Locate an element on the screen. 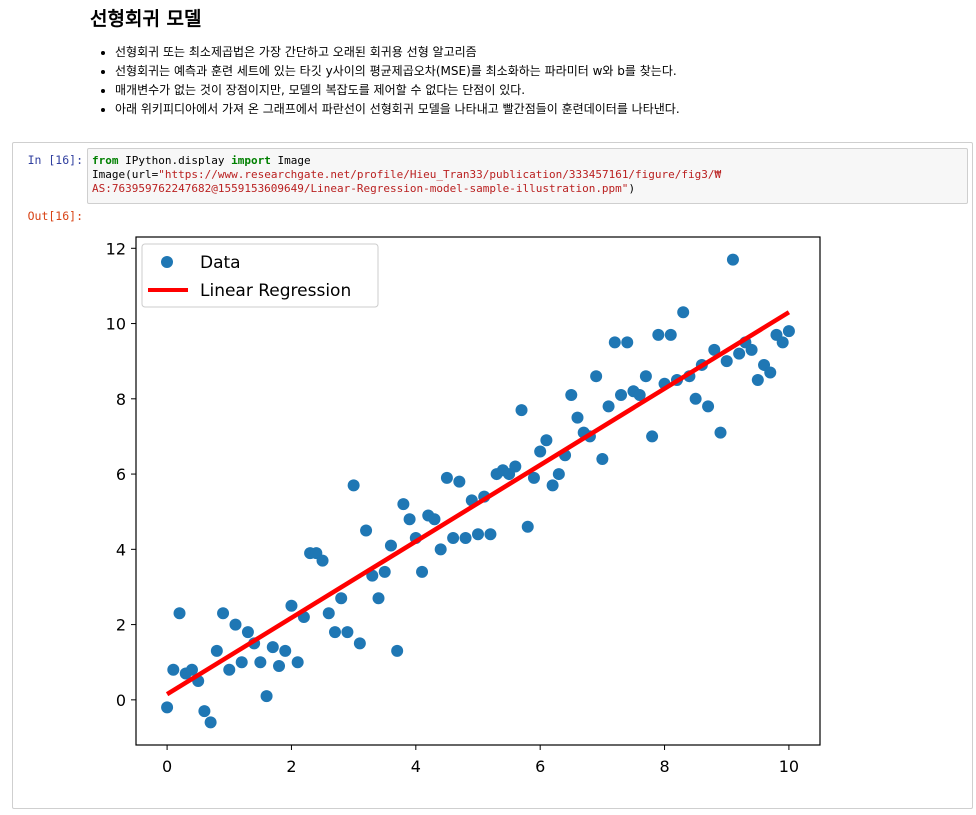 This screenshot has width=976, height=815. x-tick-label: 4 is located at coordinates (416, 766).